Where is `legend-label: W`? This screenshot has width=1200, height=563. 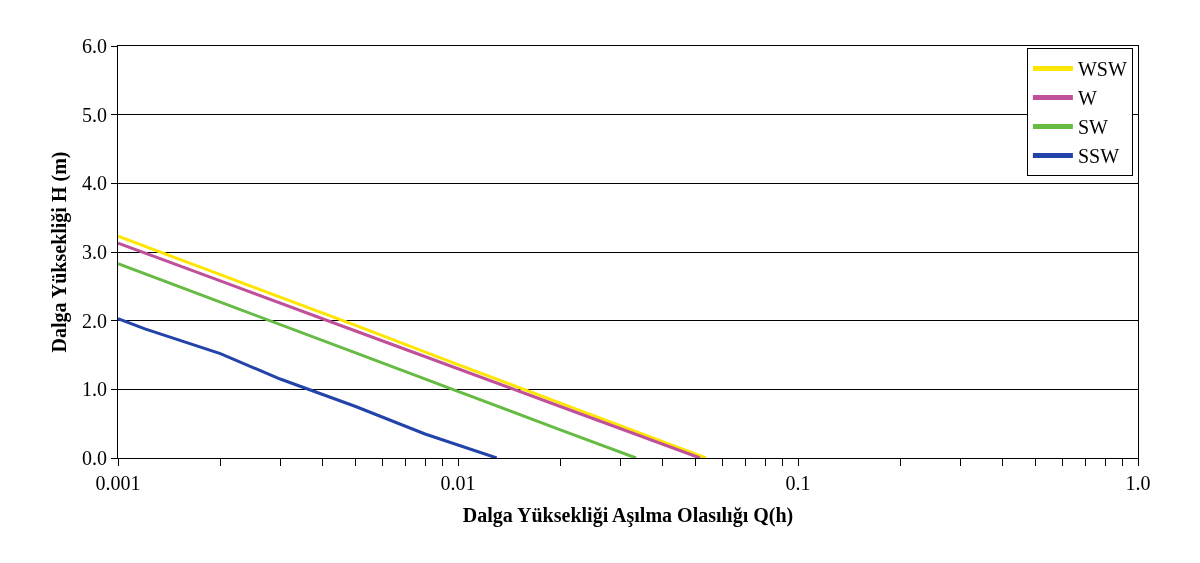 legend-label: W is located at coordinates (1087, 98).